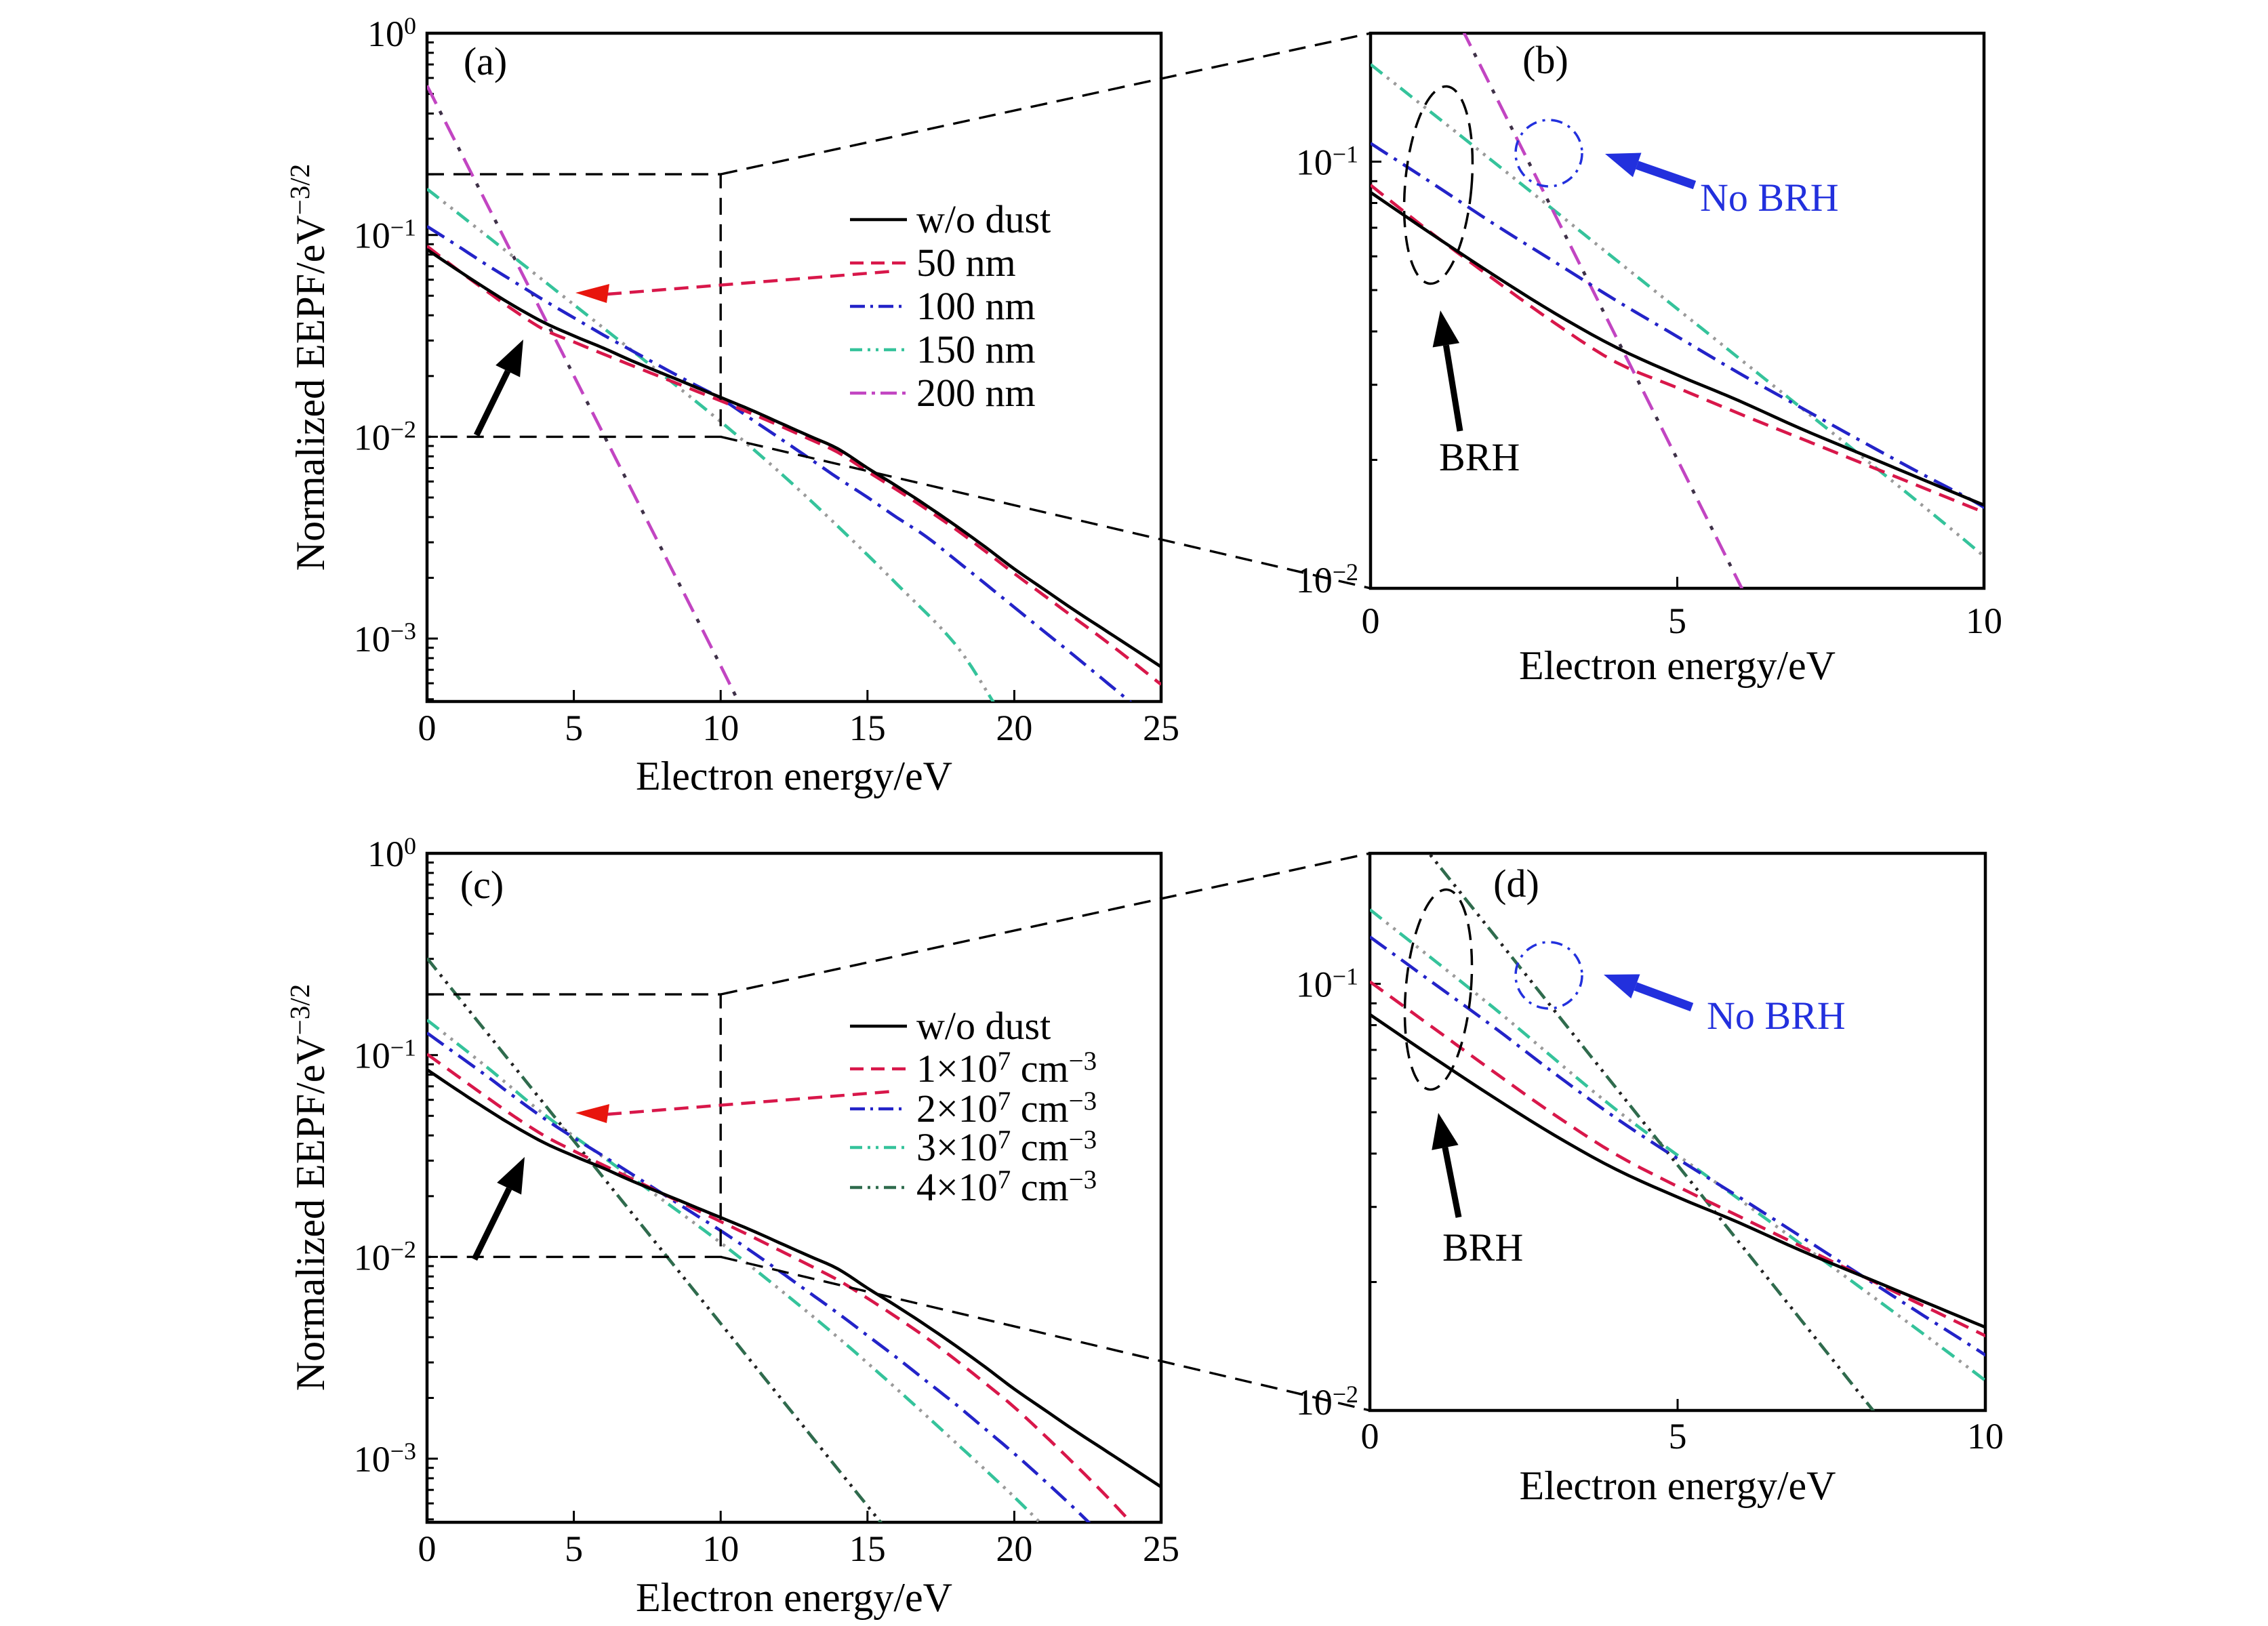 The height and width of the screenshot is (1626, 2268). I want to click on svg-text: 100 nm, so click(976, 306).